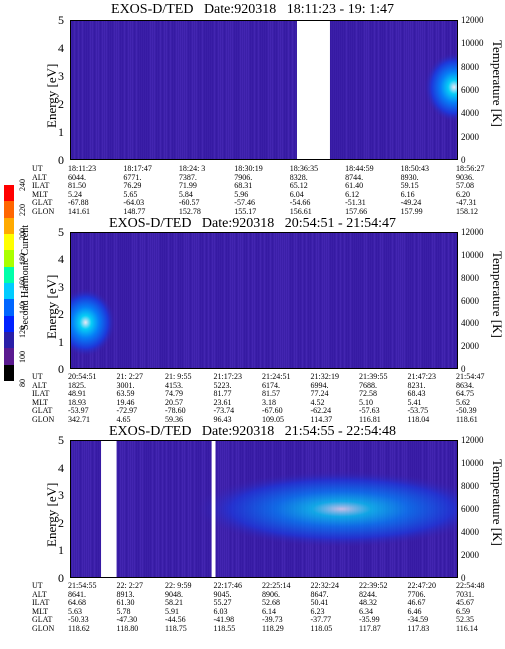 This screenshot has width=505, height=649. Describe the element at coordinates (77, 594) in the screenshot. I see `table-cell: 8641.` at that location.